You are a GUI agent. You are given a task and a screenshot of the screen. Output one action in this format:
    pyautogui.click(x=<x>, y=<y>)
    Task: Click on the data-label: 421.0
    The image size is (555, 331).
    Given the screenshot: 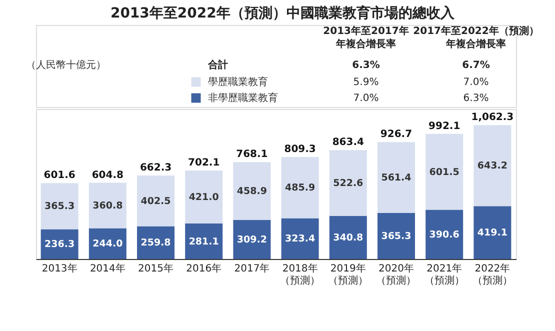 What is the action you would take?
    pyautogui.click(x=204, y=198)
    